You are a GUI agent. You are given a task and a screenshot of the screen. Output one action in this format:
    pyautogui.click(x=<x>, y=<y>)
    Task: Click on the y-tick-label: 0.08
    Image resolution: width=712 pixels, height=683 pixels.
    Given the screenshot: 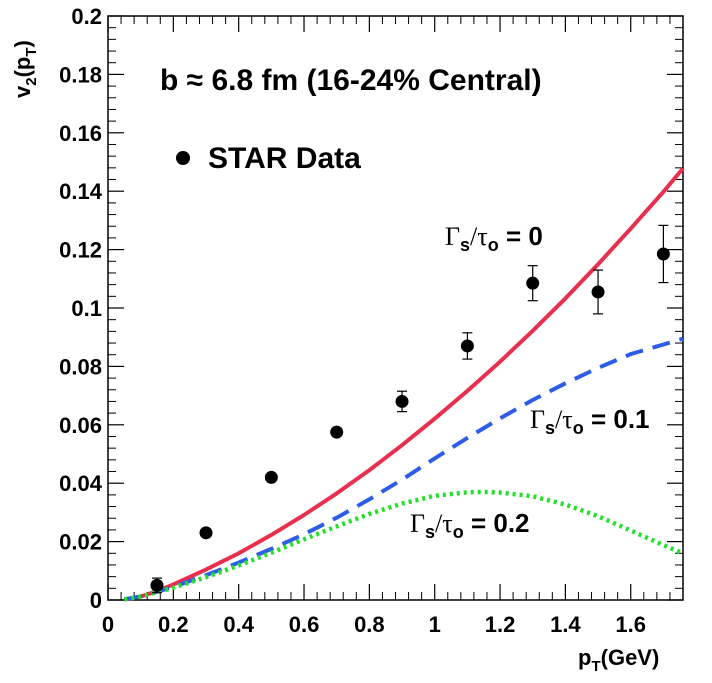 What is the action you would take?
    pyautogui.click(x=80, y=366)
    